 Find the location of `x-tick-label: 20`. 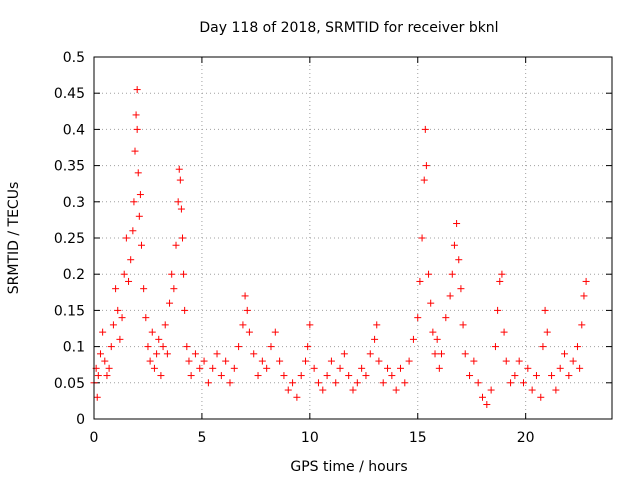

x-tick-label: 20 is located at coordinates (526, 438).